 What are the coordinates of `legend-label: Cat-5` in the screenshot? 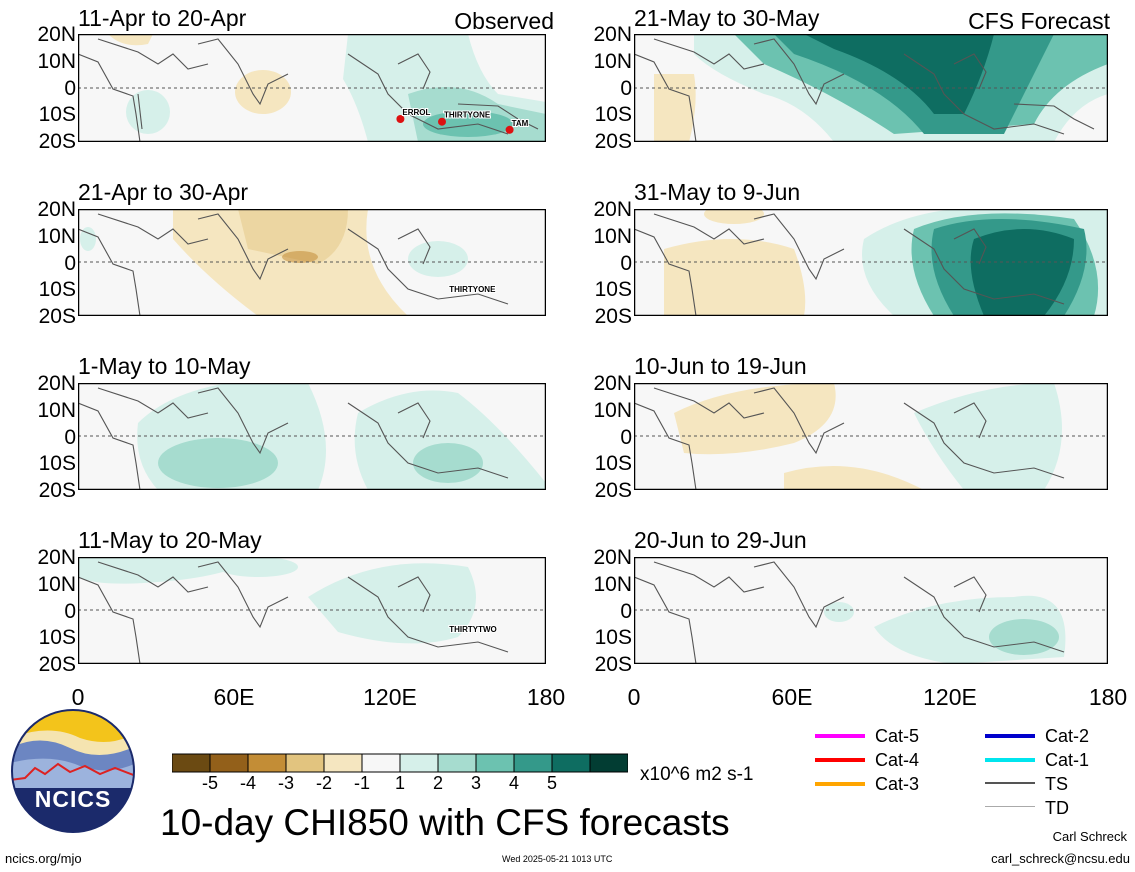 It's located at (897, 736).